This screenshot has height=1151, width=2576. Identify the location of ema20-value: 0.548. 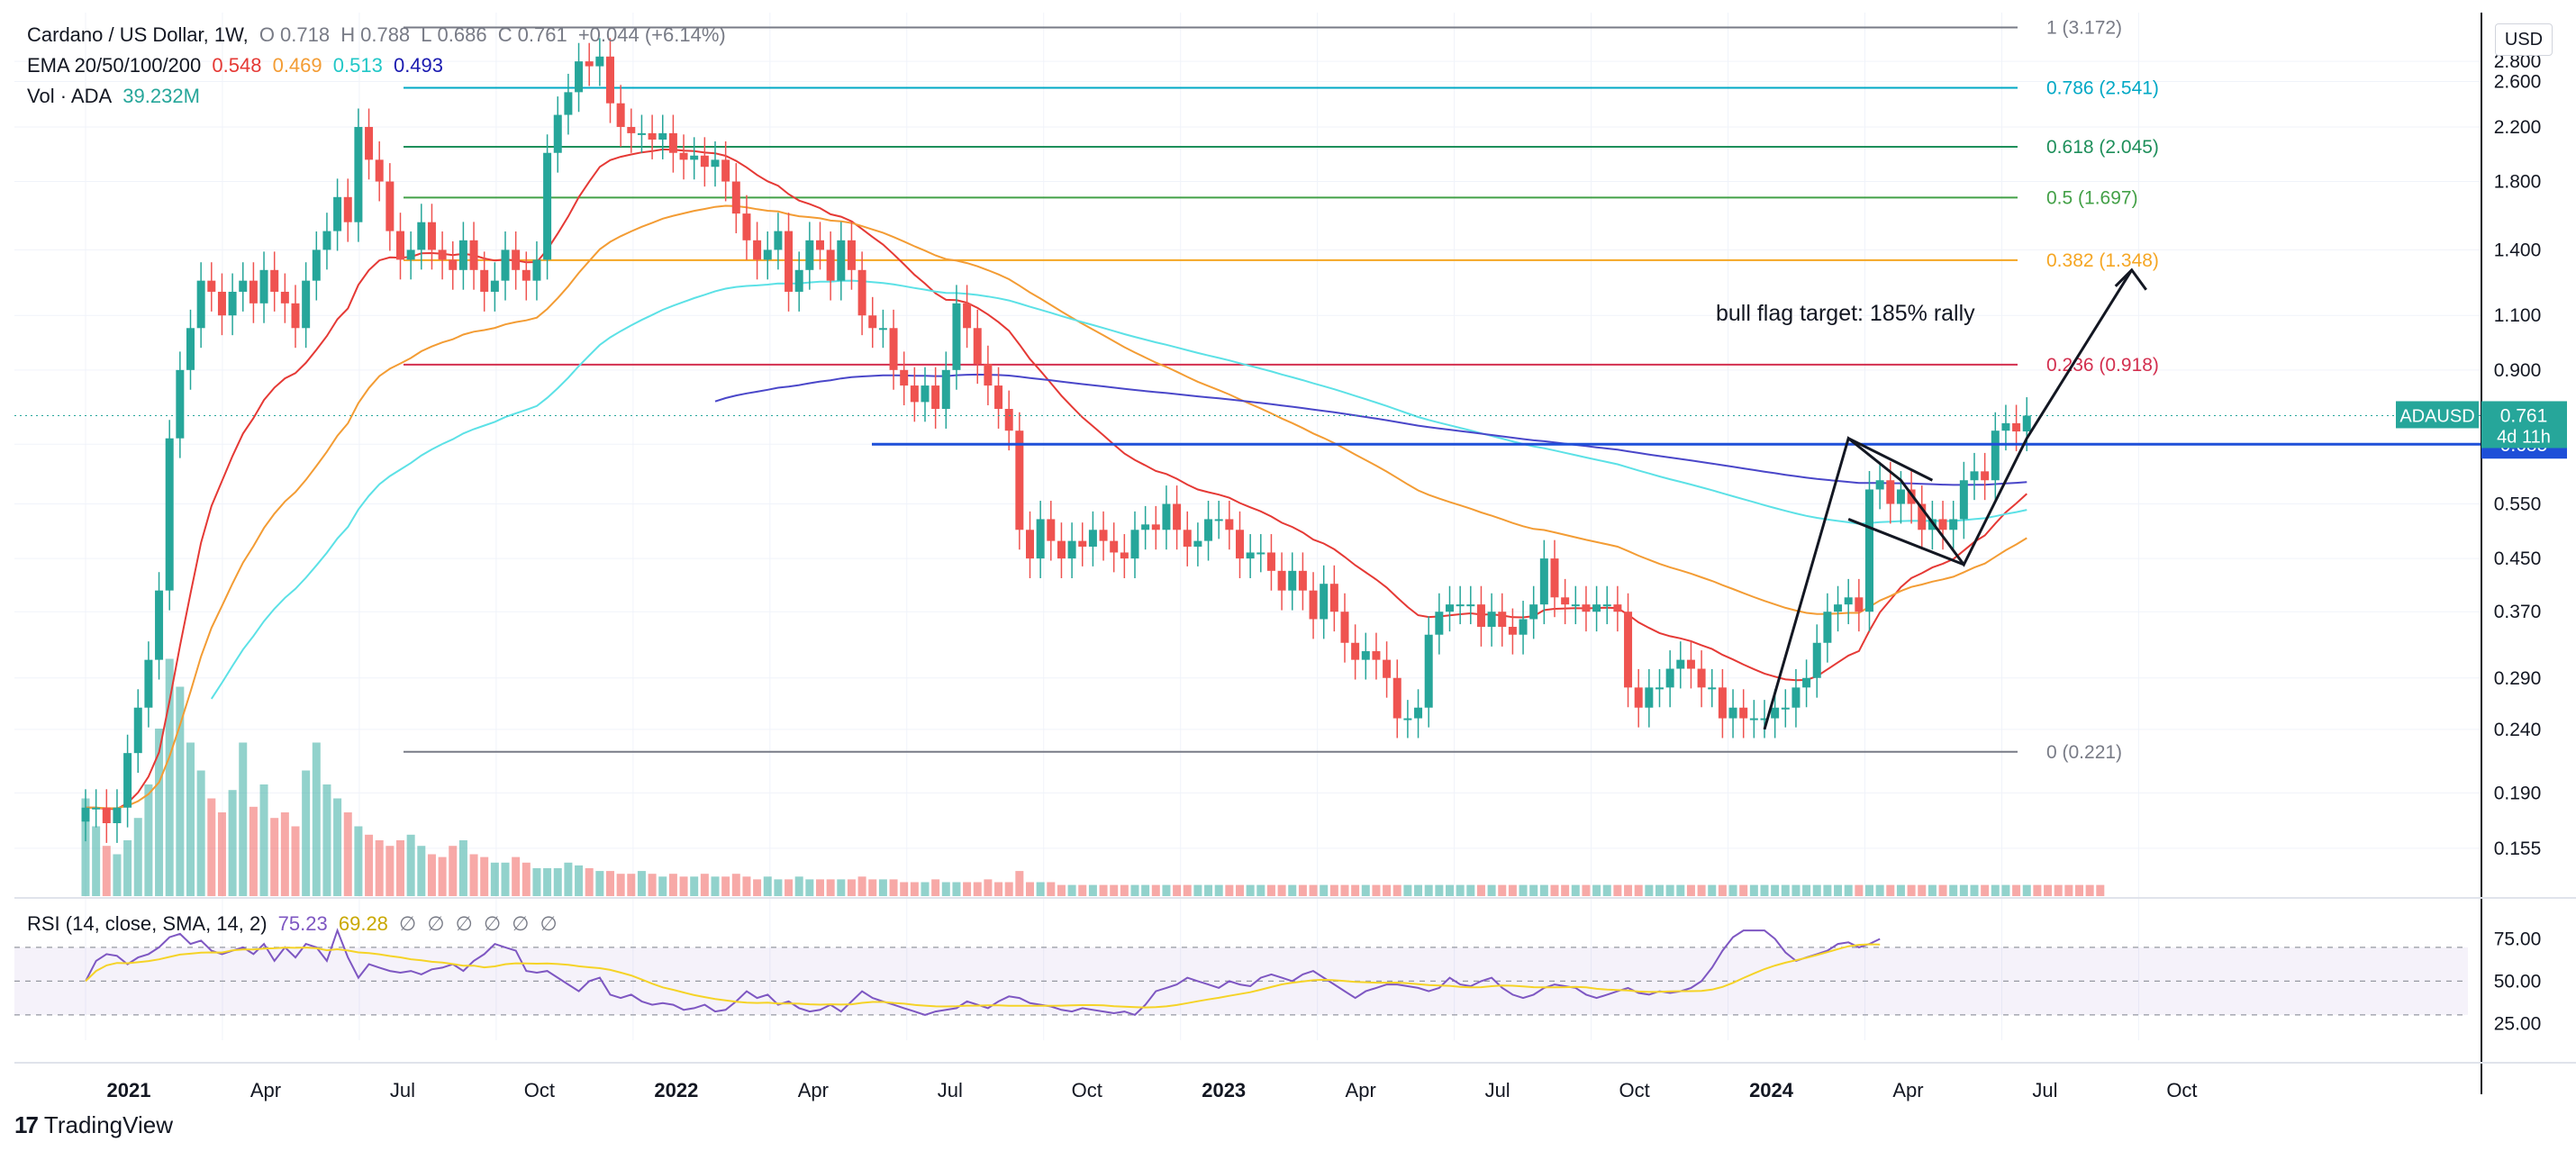
(237, 65).